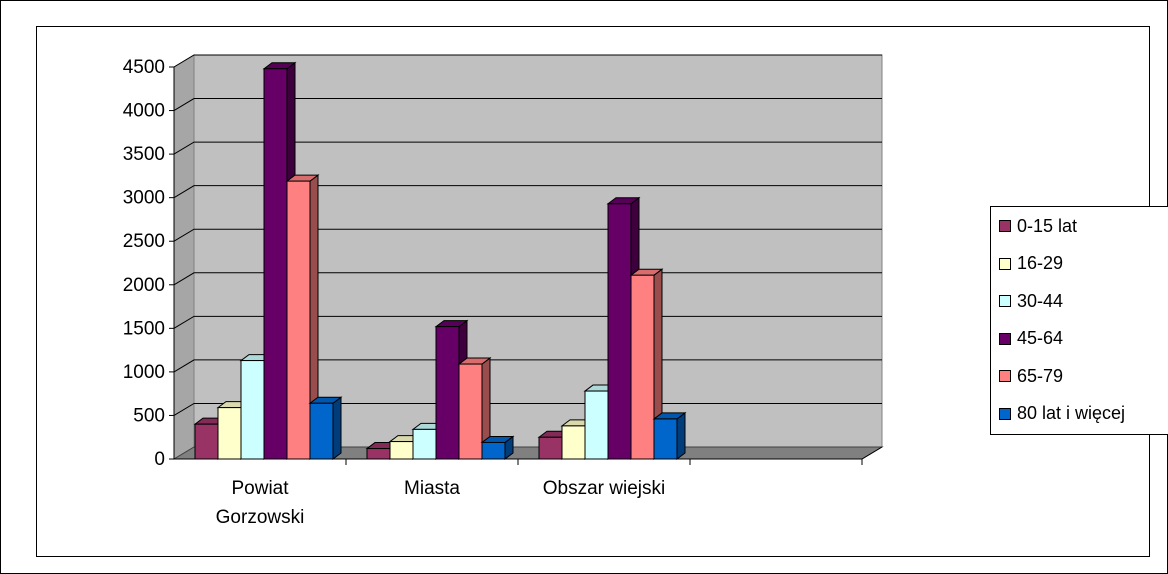 This screenshot has height=574, width=1168. I want to click on legend-label: 16-29, so click(1040, 263).